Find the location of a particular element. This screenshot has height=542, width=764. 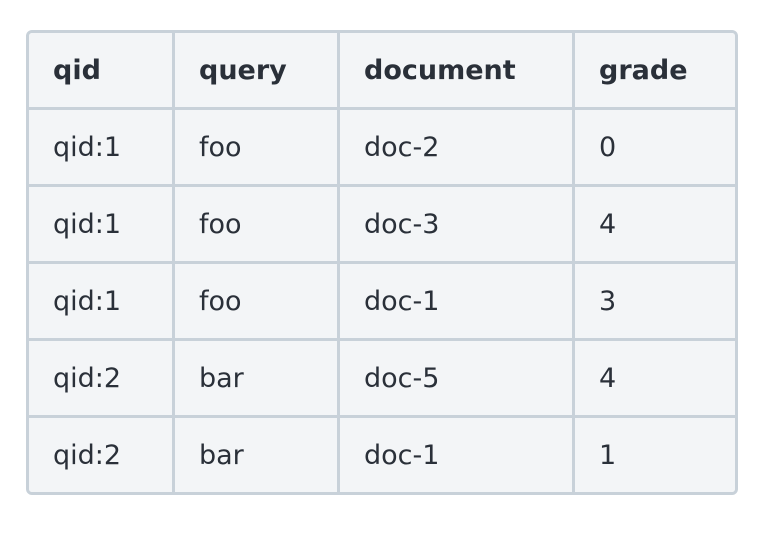

table-header-row: qid query document grade is located at coordinates (382, 71).